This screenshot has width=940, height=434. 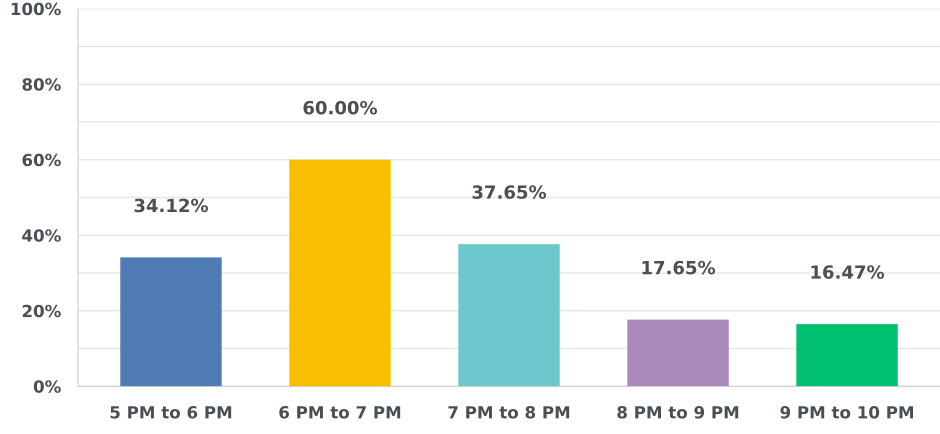 What do you see at coordinates (847, 272) in the screenshot?
I see `data-label: 16.47%` at bounding box center [847, 272].